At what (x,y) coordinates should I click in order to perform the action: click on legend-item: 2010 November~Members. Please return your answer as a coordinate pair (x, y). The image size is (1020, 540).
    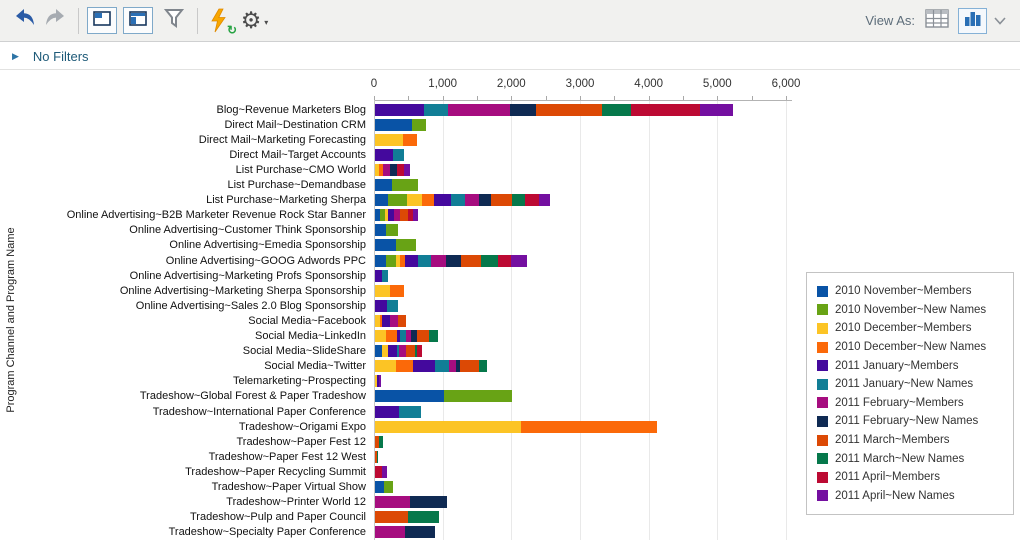
    Looking at the image, I should click on (910, 291).